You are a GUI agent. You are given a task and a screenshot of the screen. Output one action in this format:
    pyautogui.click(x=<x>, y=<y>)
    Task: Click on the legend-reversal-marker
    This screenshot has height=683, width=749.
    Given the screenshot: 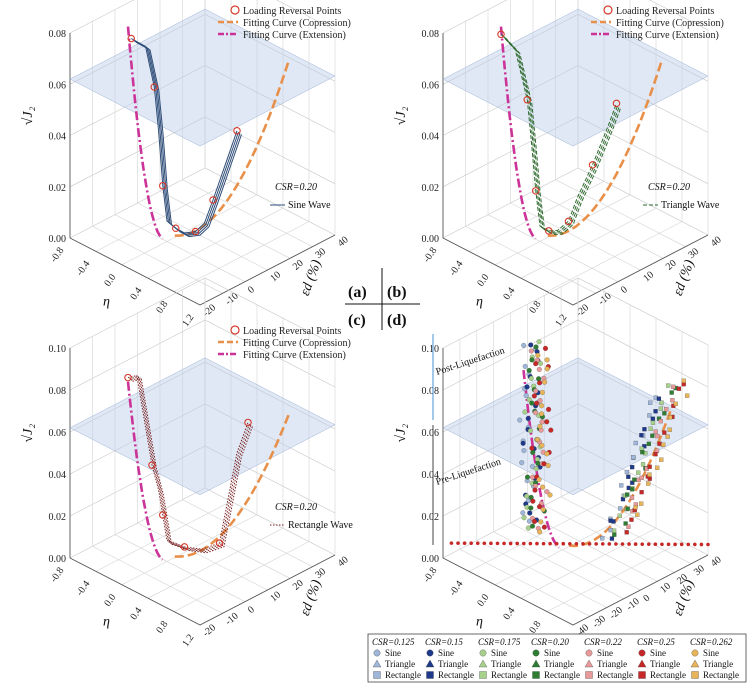 What is the action you would take?
    pyautogui.click(x=235, y=10)
    